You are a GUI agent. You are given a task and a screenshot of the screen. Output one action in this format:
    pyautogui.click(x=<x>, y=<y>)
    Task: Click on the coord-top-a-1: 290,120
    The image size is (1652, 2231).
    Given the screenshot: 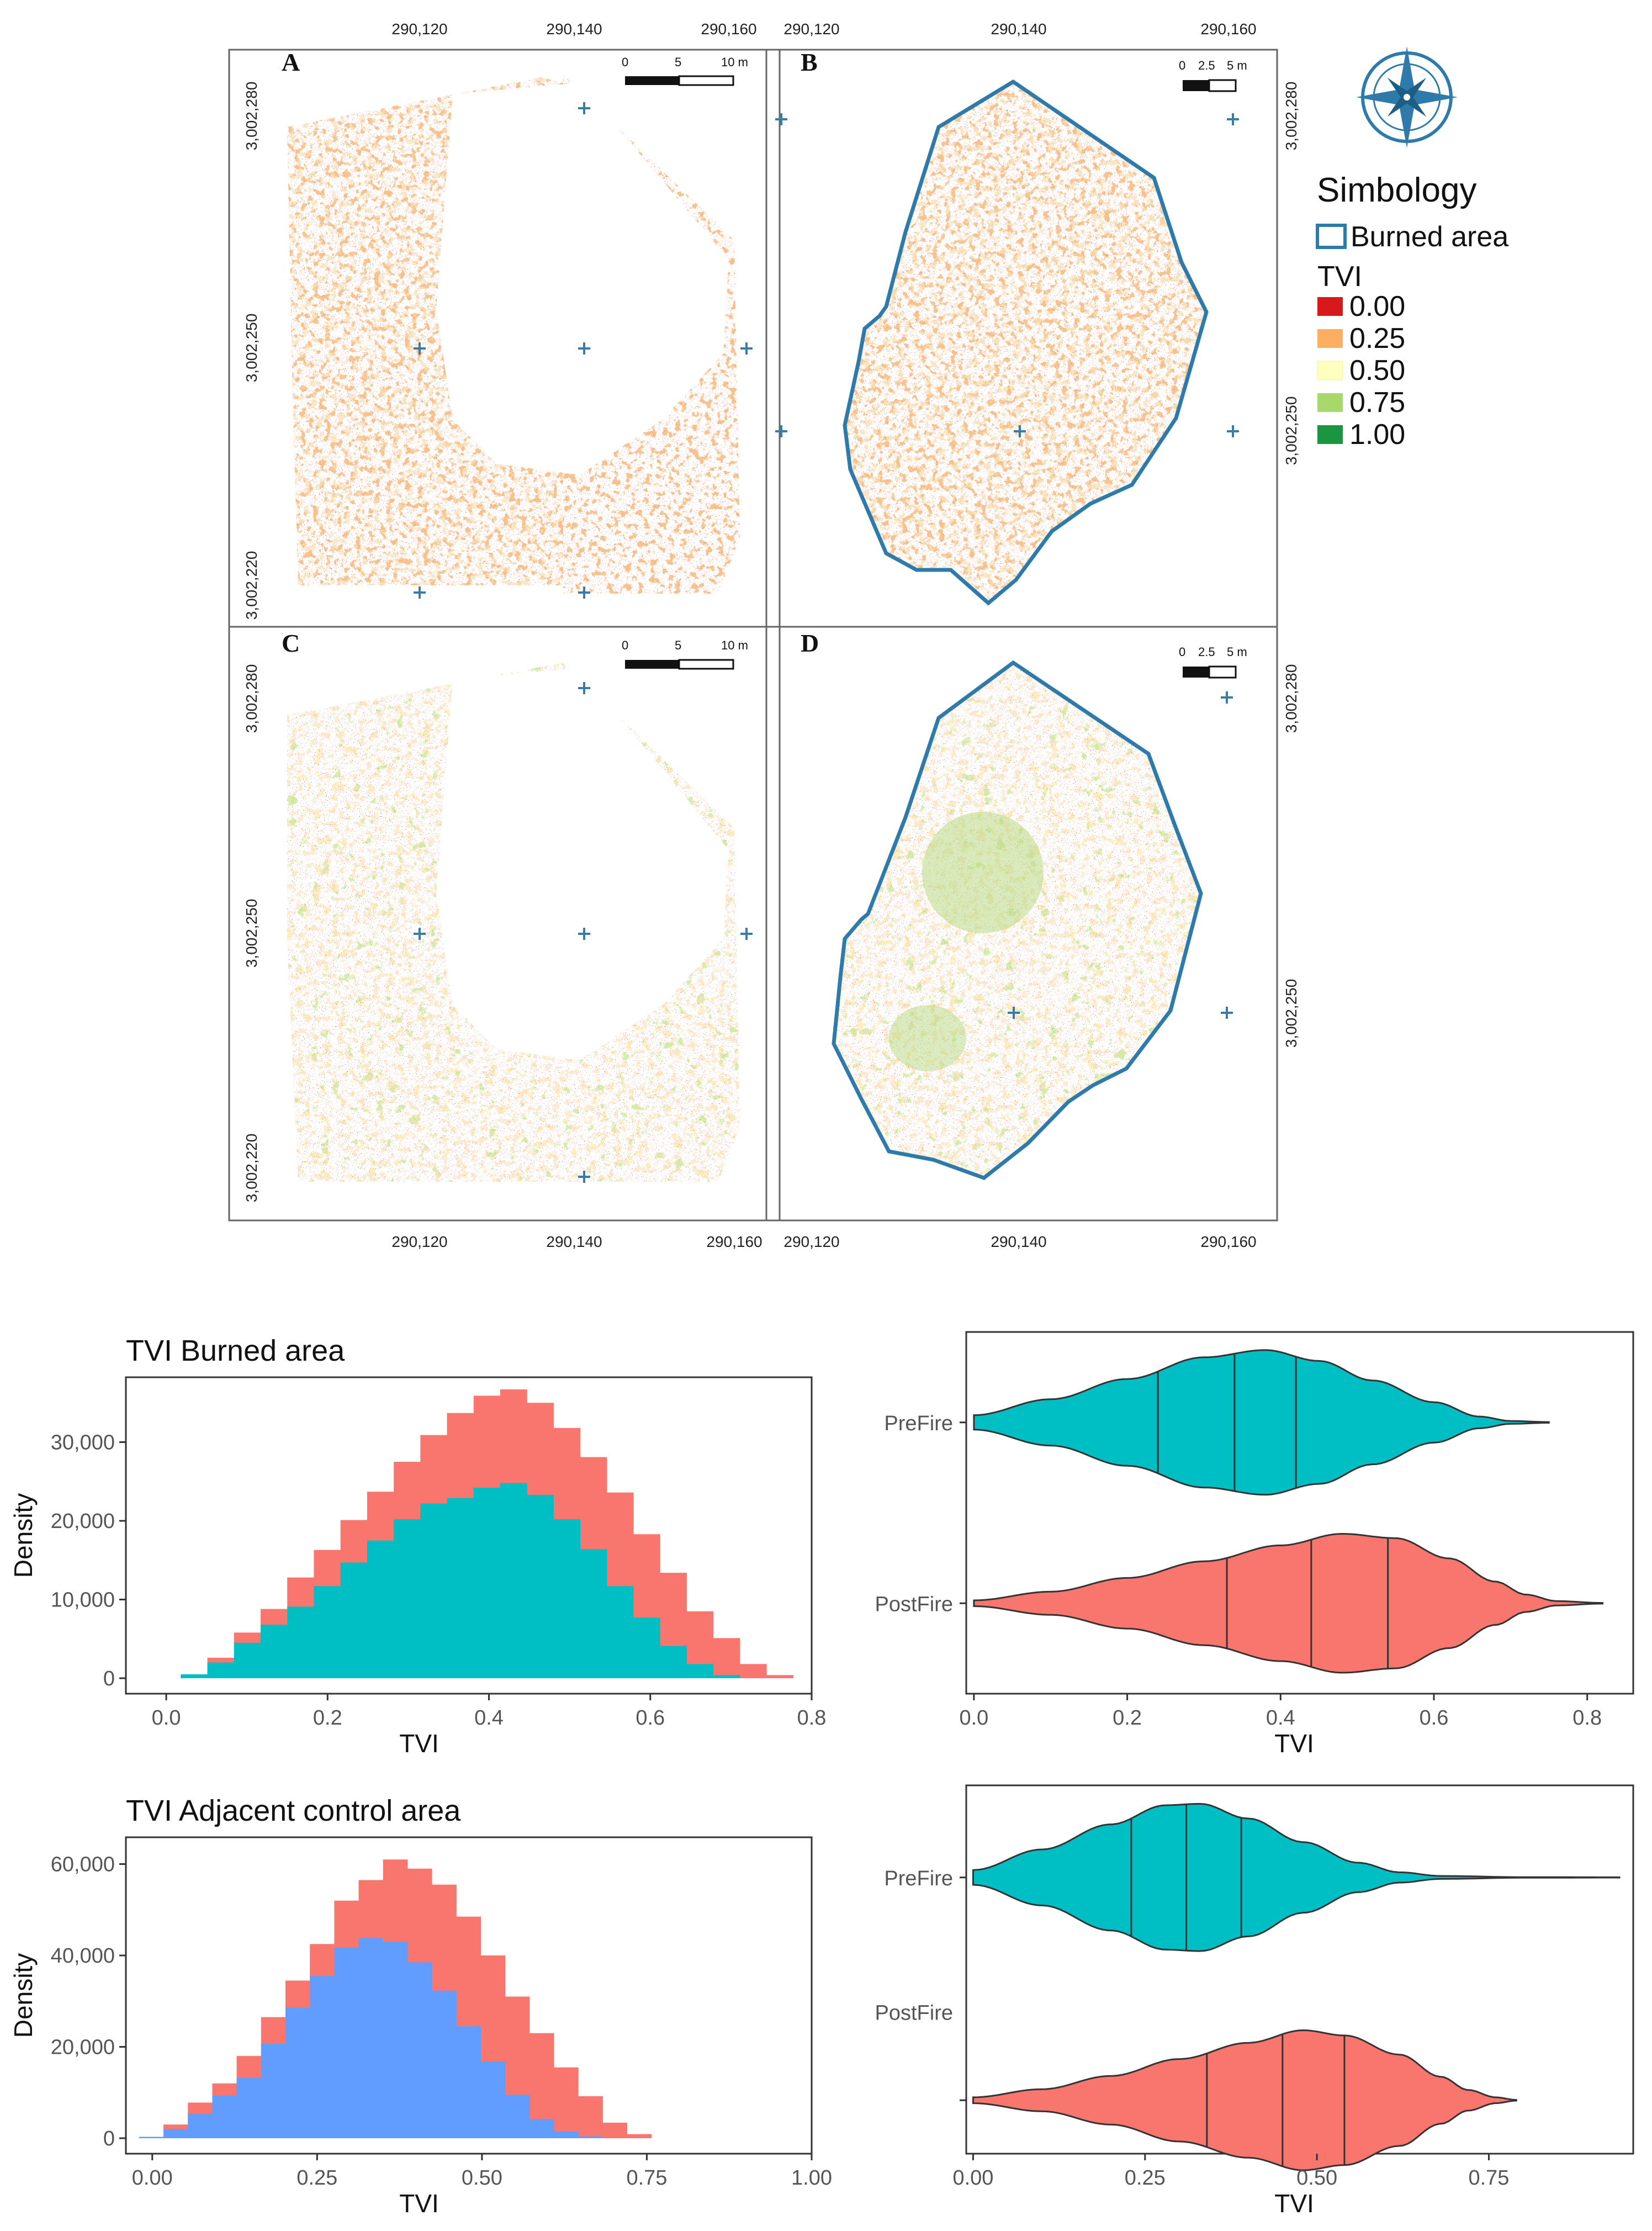 What is the action you would take?
    pyautogui.click(x=419, y=29)
    